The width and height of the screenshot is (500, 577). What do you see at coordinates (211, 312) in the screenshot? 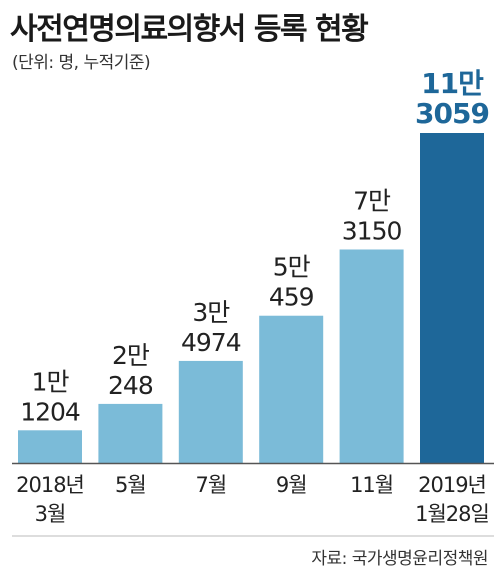
I see `data-label-2-0: 3만` at bounding box center [211, 312].